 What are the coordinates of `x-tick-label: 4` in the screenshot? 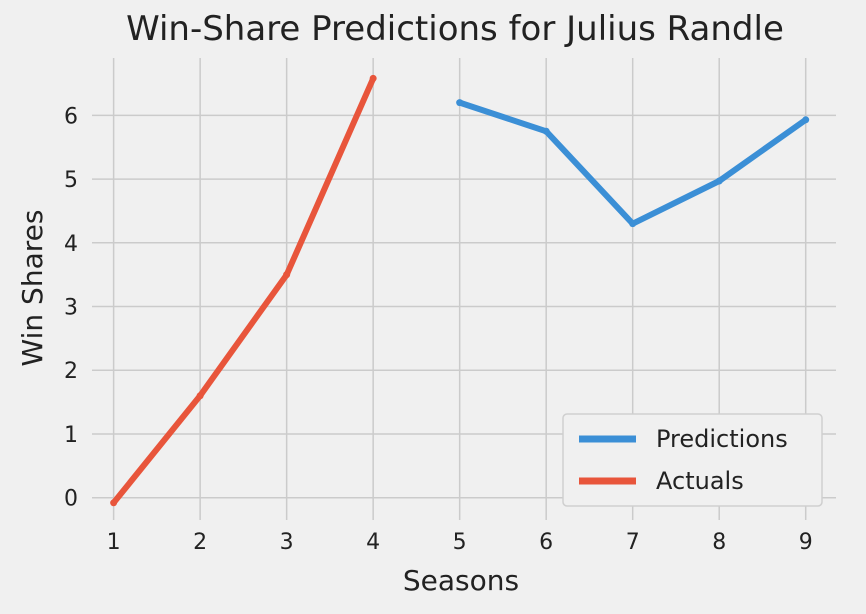 It's located at (373, 542).